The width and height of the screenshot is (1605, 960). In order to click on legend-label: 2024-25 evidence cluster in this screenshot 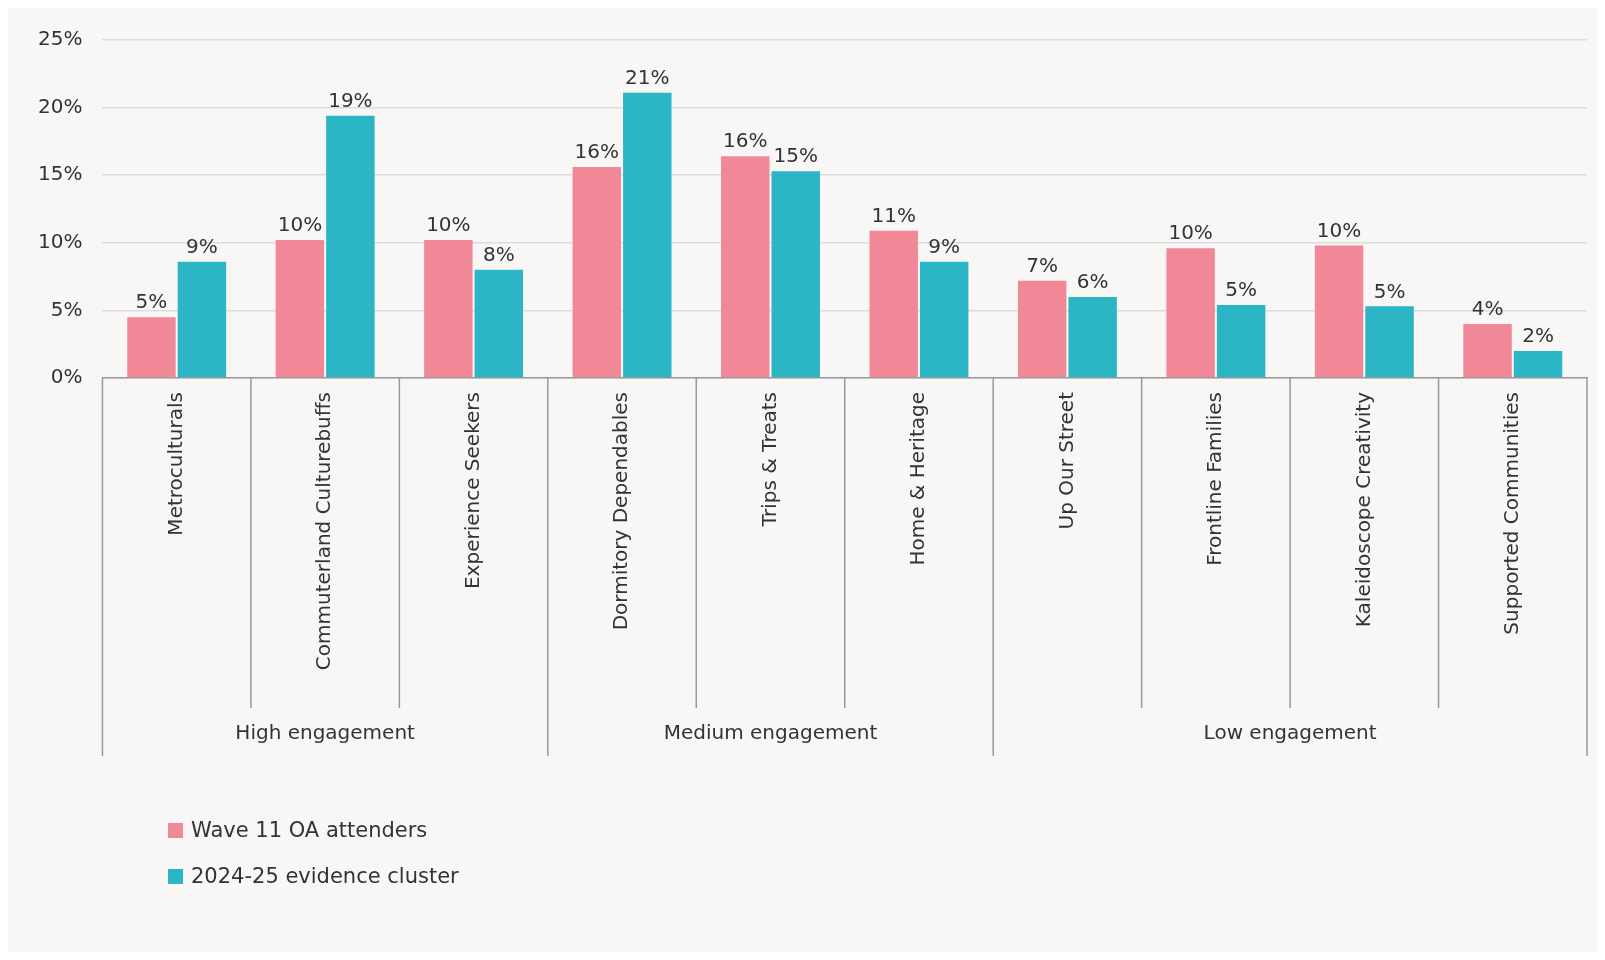, I will do `click(325, 876)`.